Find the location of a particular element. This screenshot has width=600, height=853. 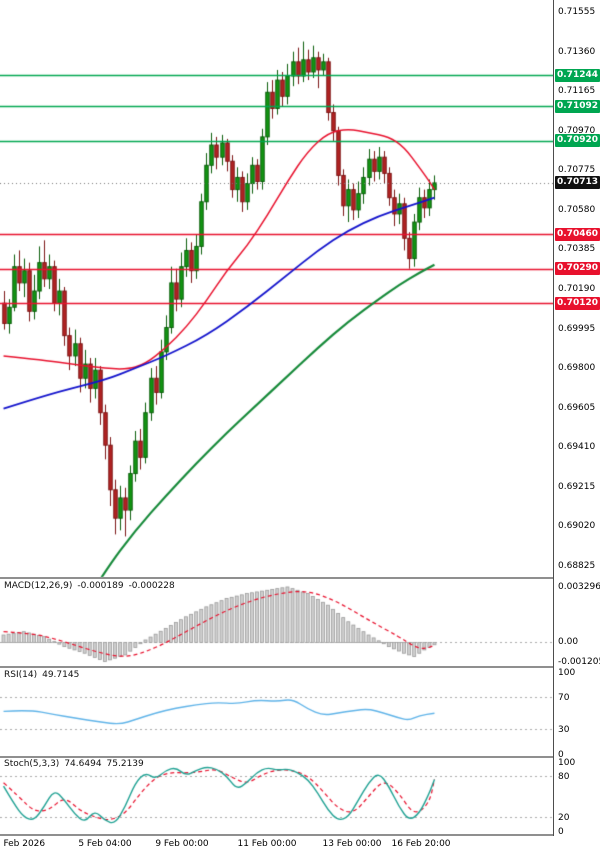

resistance-price-badge: 0.71244 is located at coordinates (577, 75).